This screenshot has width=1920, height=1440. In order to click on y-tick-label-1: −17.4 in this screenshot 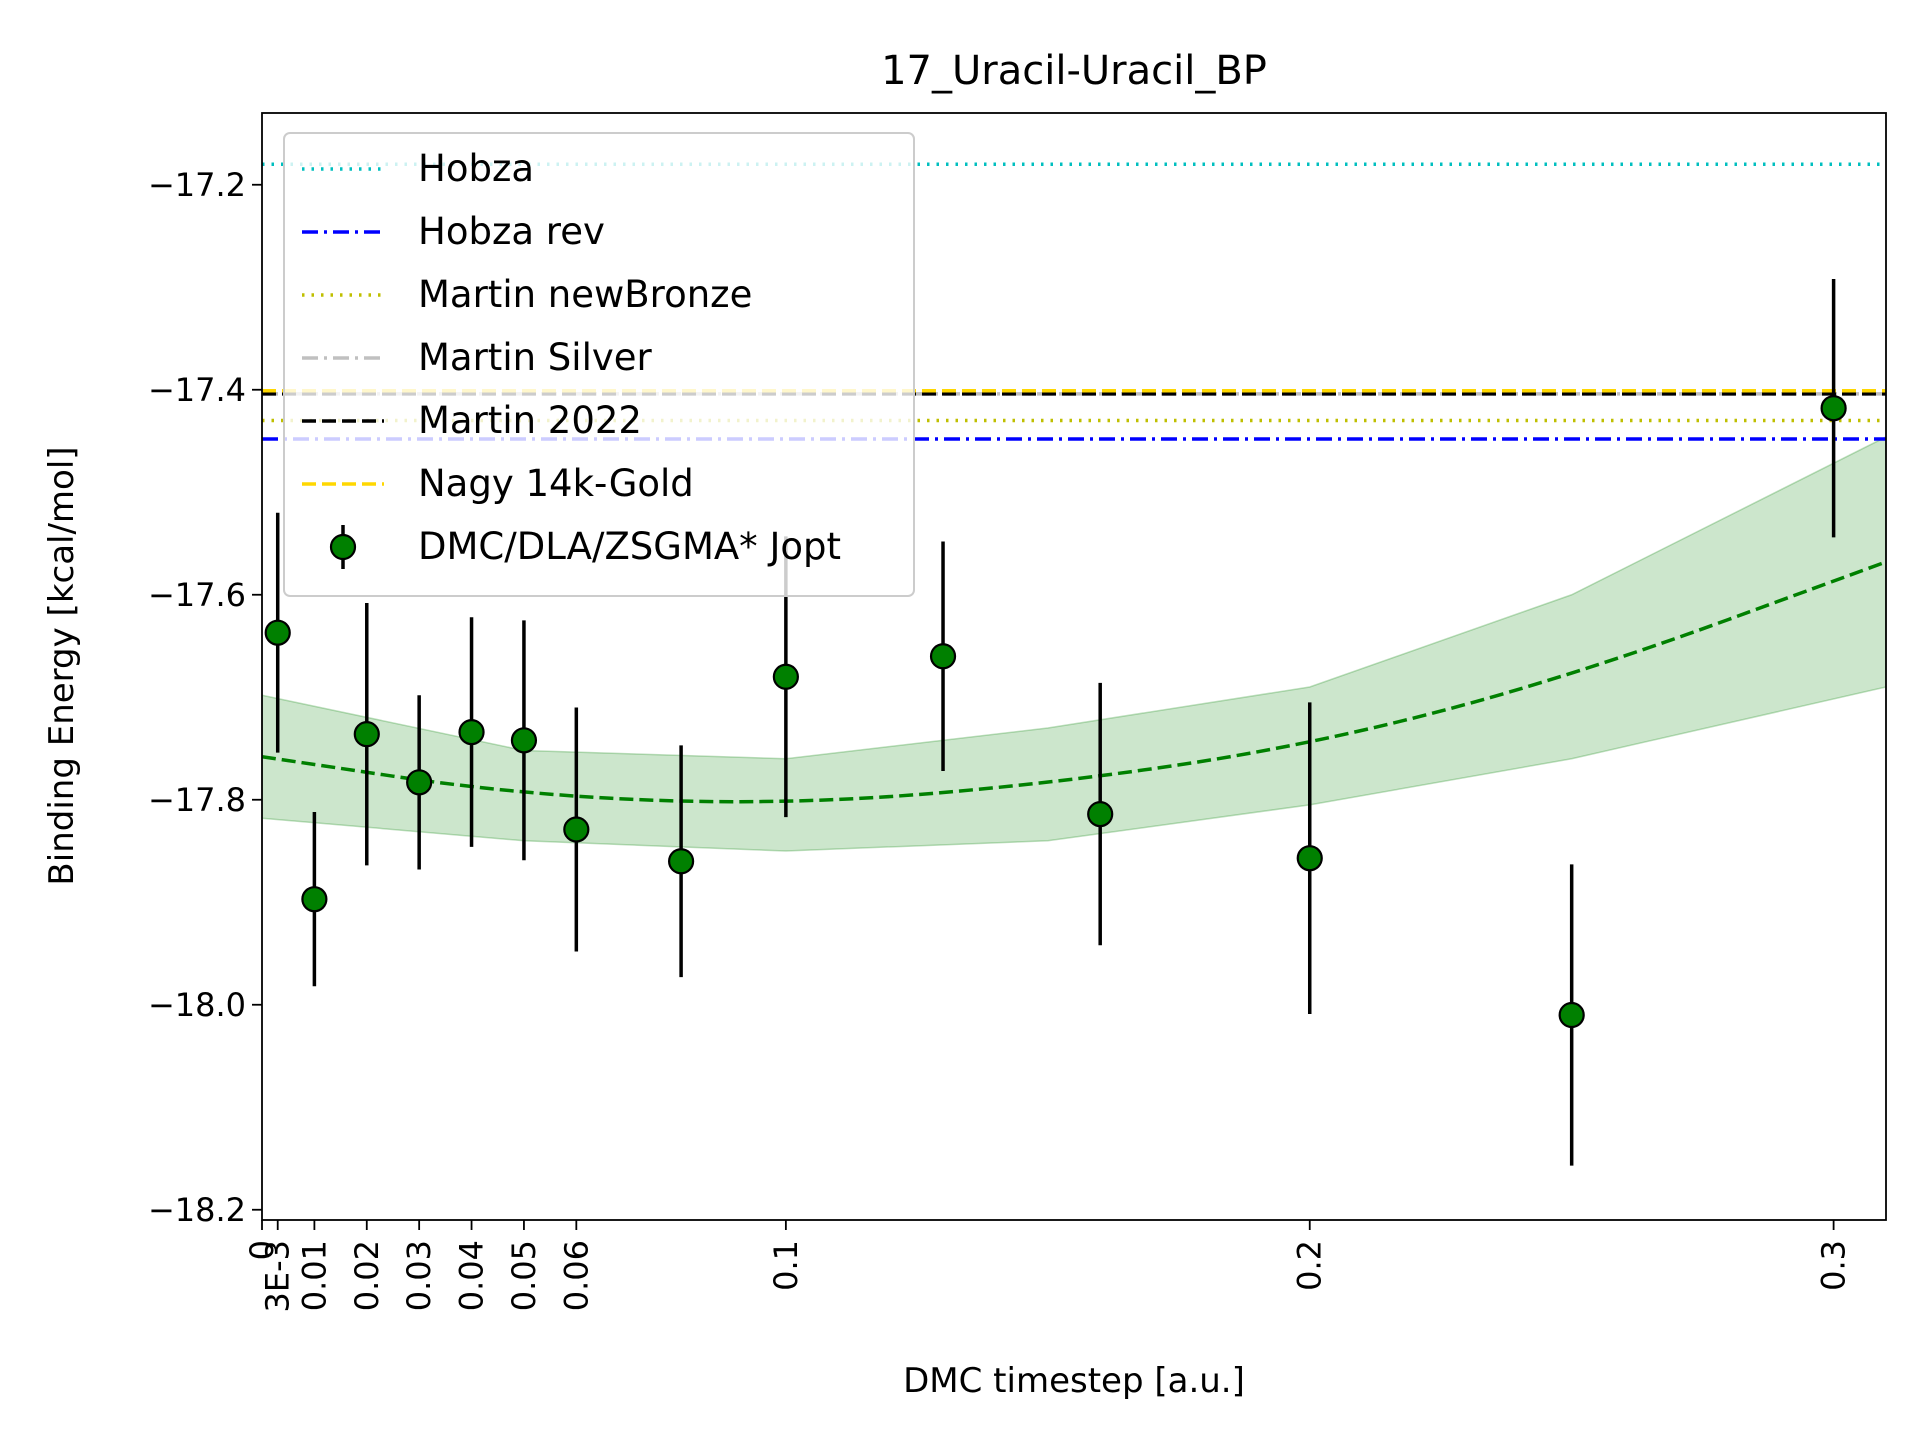, I will do `click(197, 390)`.